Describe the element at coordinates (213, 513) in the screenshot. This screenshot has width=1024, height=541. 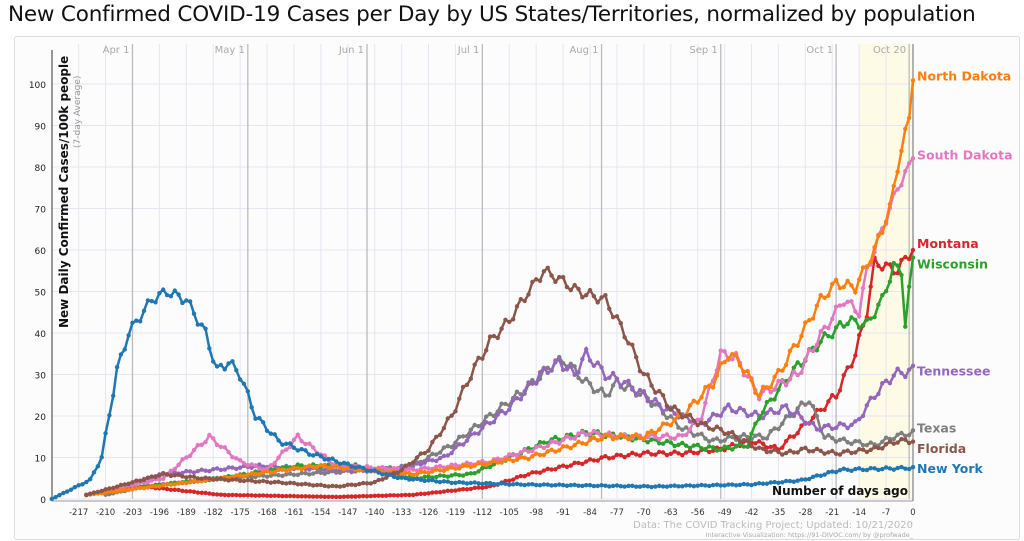
I see `x-tick-label: -182` at that location.